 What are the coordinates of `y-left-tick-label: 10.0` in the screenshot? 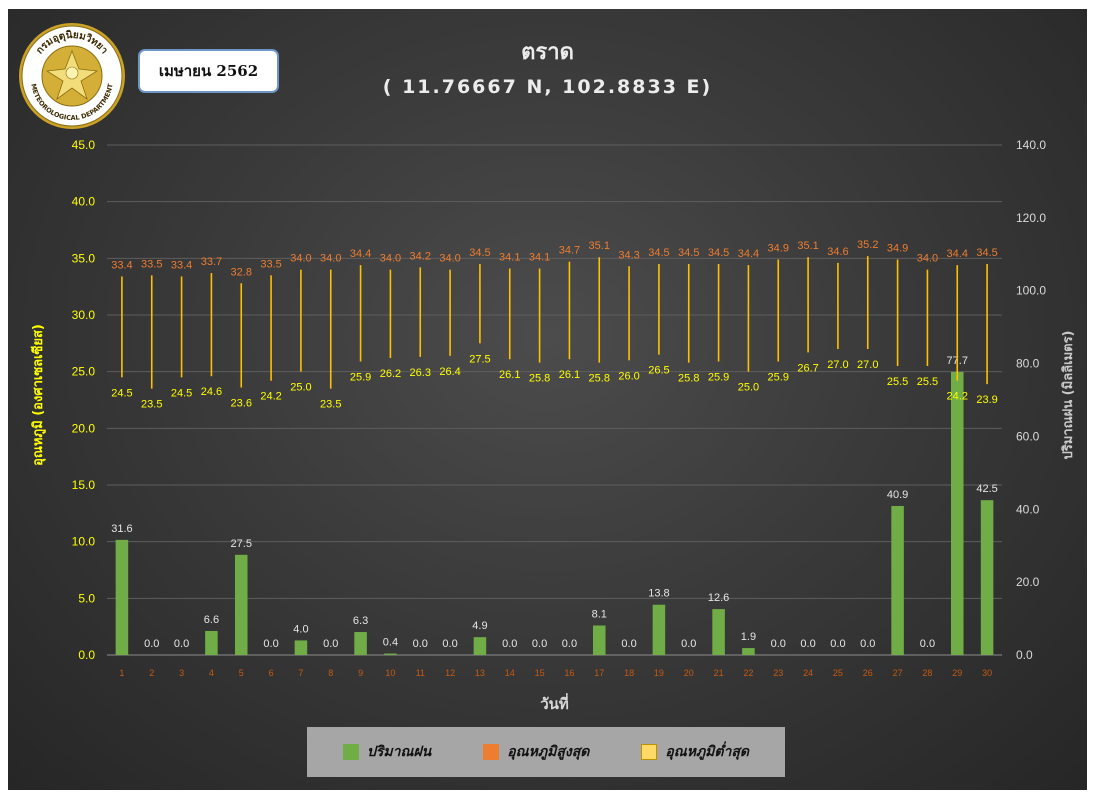 It's located at (84, 542).